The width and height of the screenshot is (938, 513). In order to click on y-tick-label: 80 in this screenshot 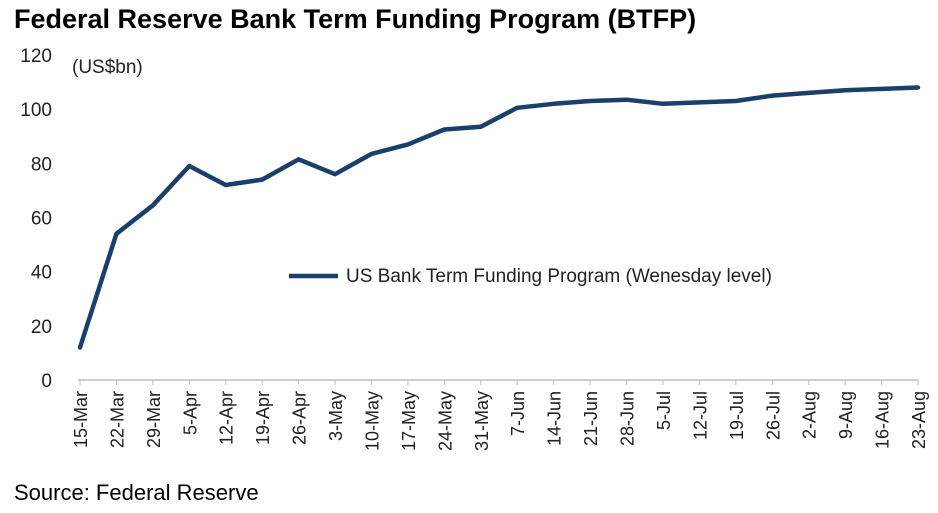, I will do `click(41, 164)`.